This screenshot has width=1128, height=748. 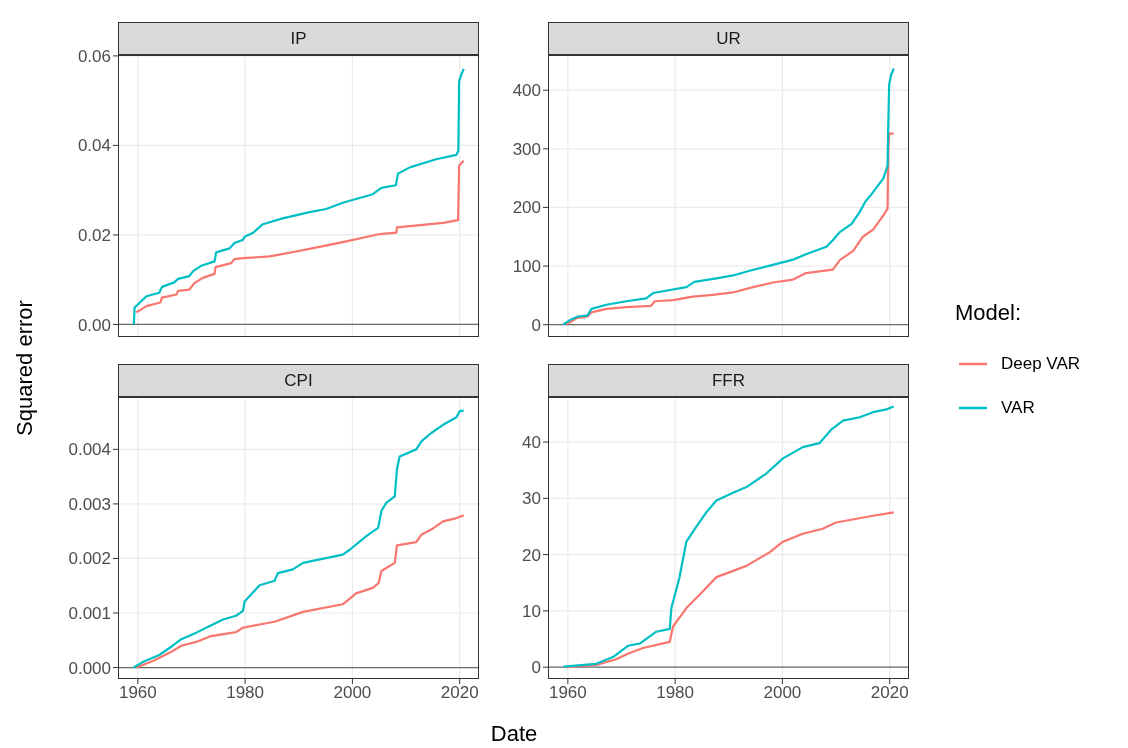 I want to click on x-axis-title: Date, so click(x=514, y=734).